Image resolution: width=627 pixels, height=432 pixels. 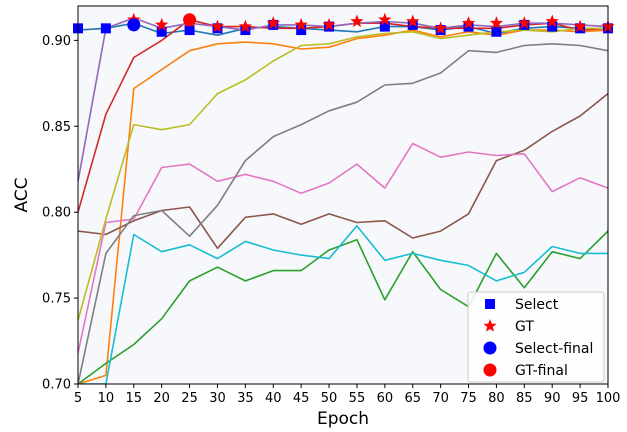 What do you see at coordinates (56, 127) in the screenshot?
I see `y-tick-label: 0.85` at bounding box center [56, 127].